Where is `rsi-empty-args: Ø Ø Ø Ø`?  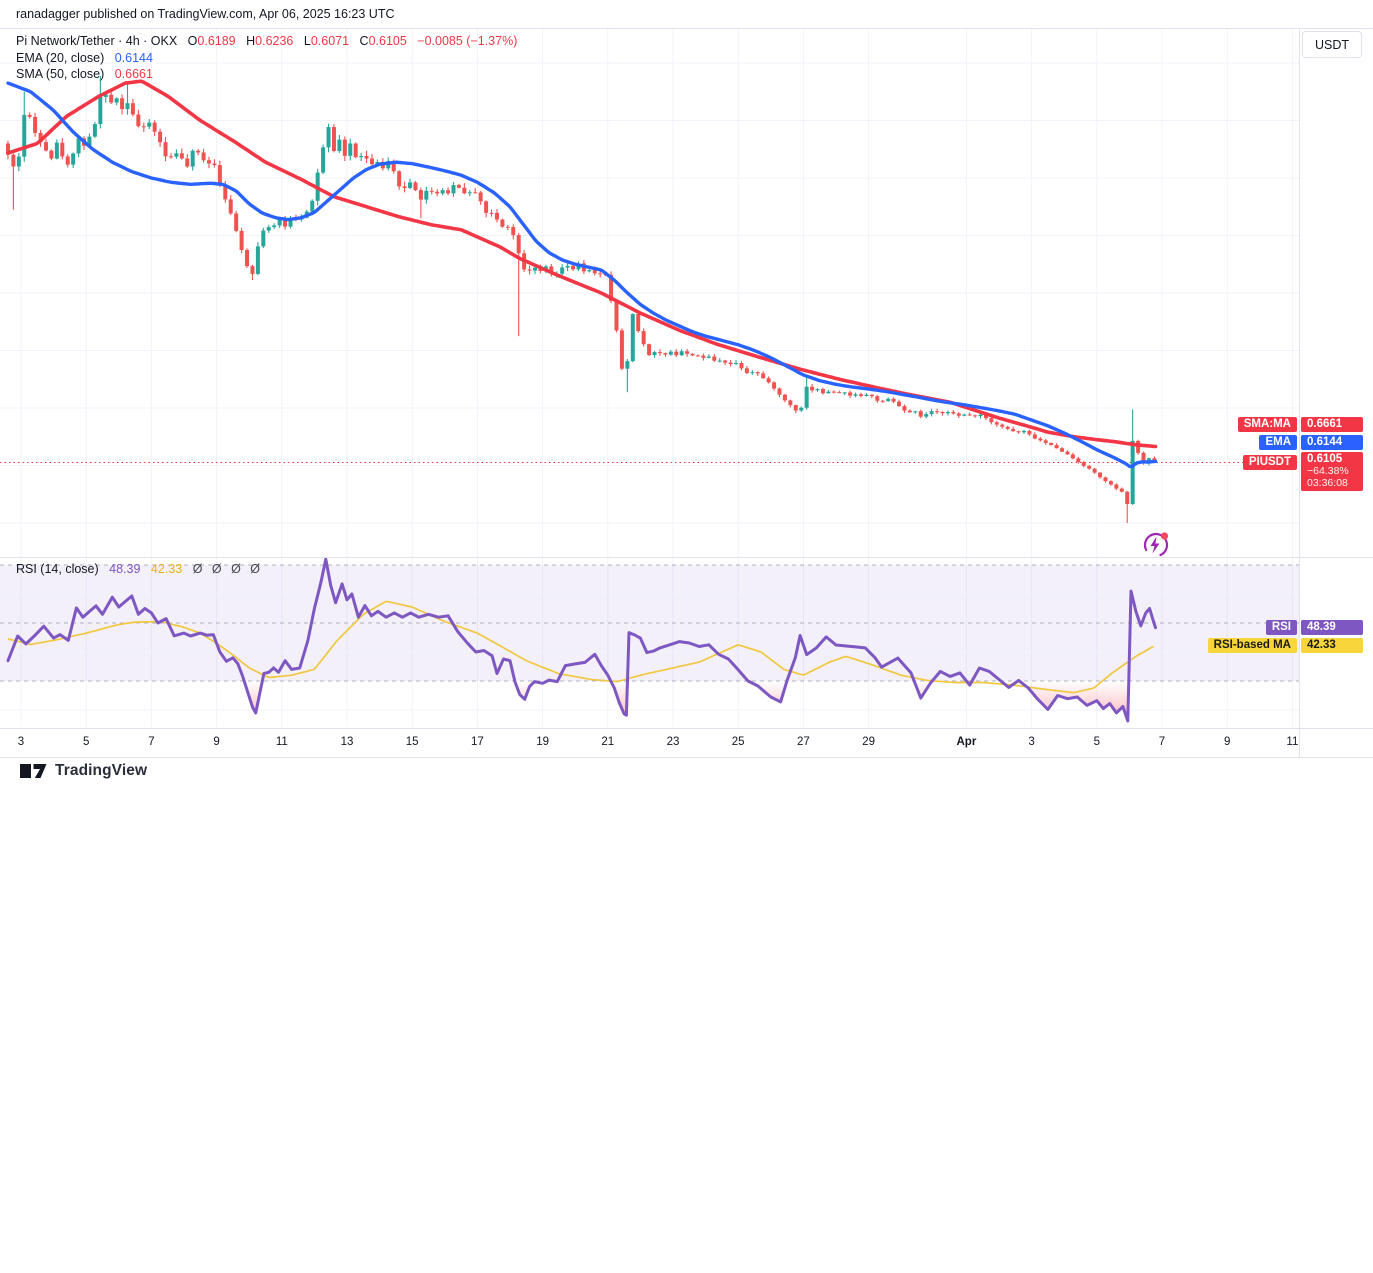 rsi-empty-args: Ø Ø Ø Ø is located at coordinates (226, 569).